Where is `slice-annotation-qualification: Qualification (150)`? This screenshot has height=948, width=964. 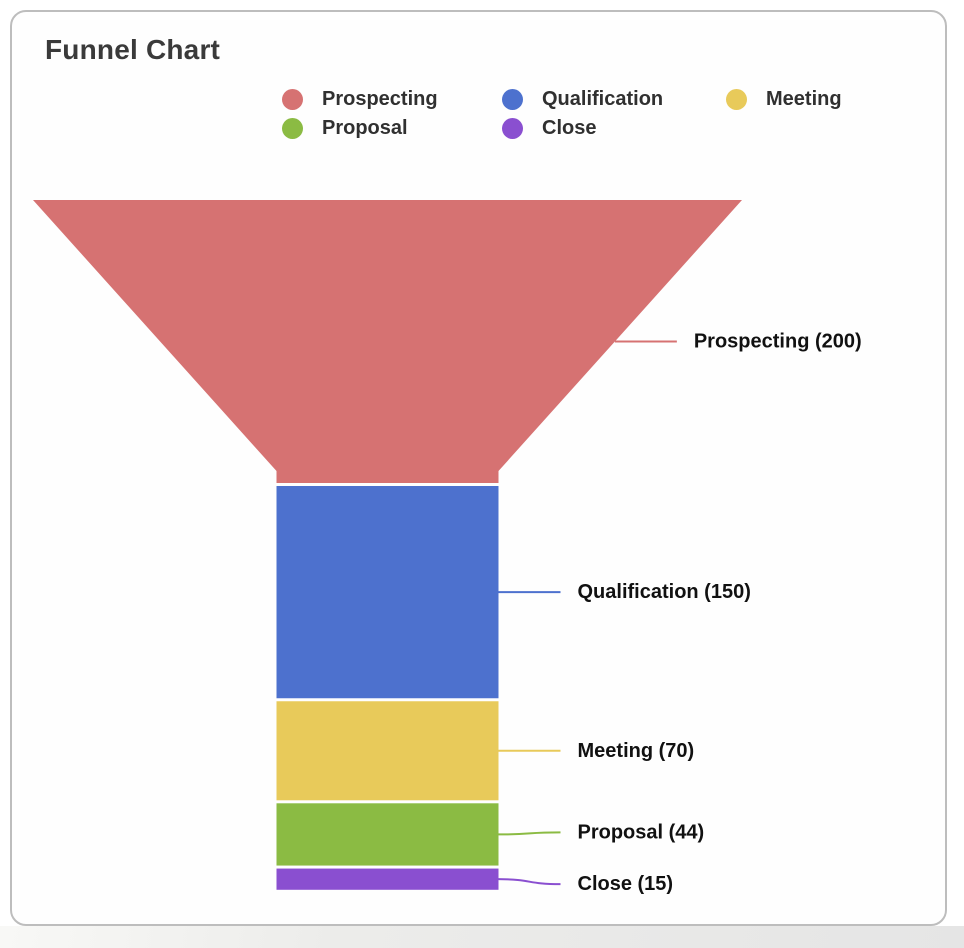 slice-annotation-qualification: Qualification (150) is located at coordinates (664, 592).